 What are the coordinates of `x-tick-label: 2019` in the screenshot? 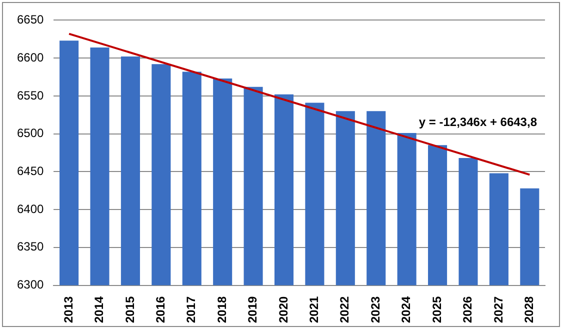 It's located at (253, 310).